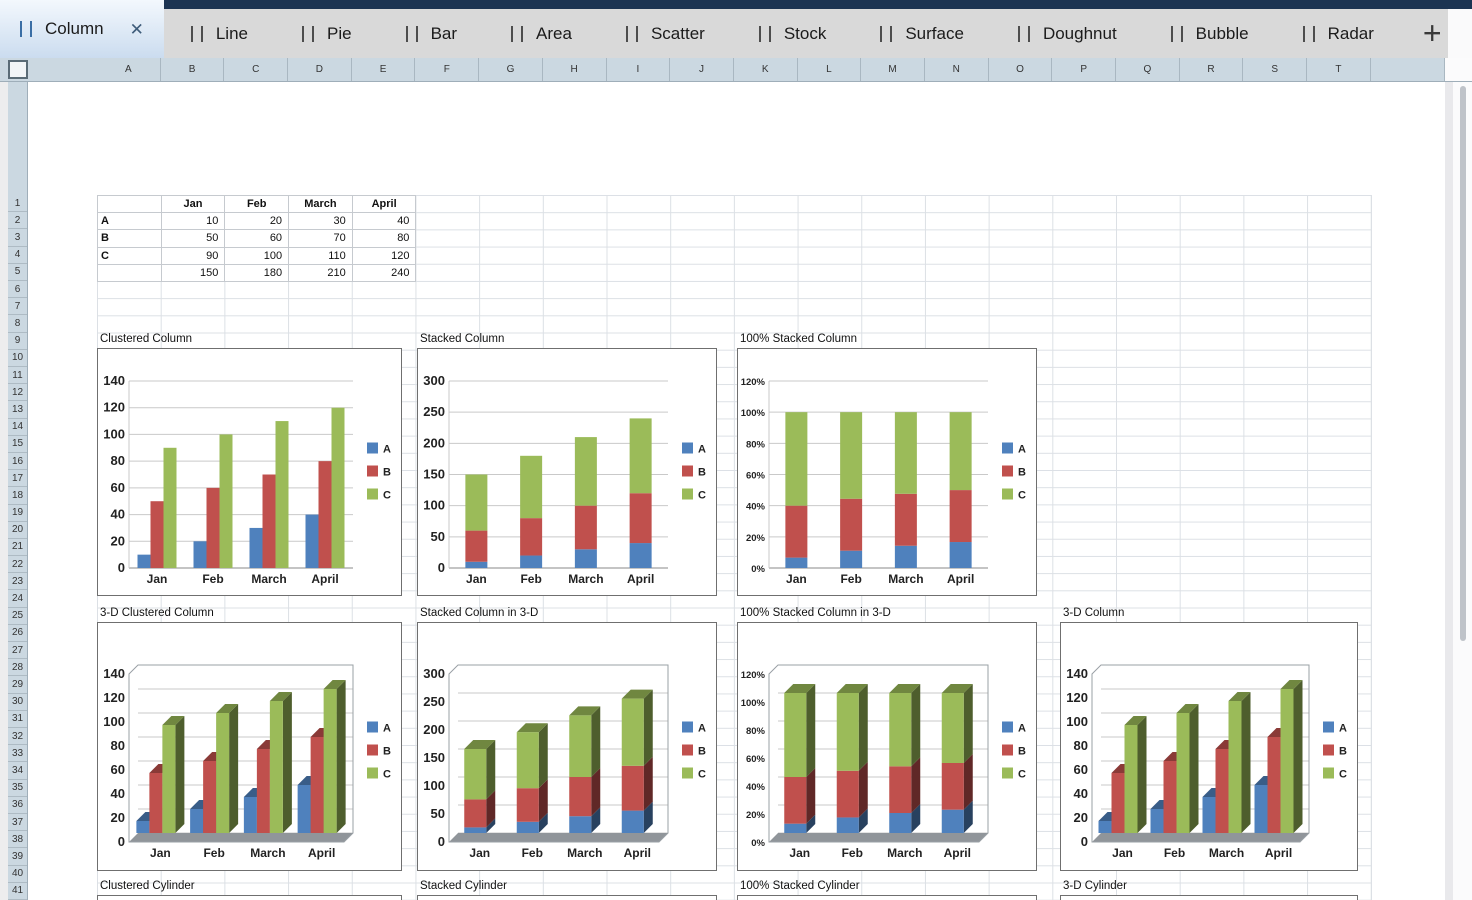 The width and height of the screenshot is (1472, 900). Describe the element at coordinates (17, 840) in the screenshot. I see `row-header-38: 38` at that location.